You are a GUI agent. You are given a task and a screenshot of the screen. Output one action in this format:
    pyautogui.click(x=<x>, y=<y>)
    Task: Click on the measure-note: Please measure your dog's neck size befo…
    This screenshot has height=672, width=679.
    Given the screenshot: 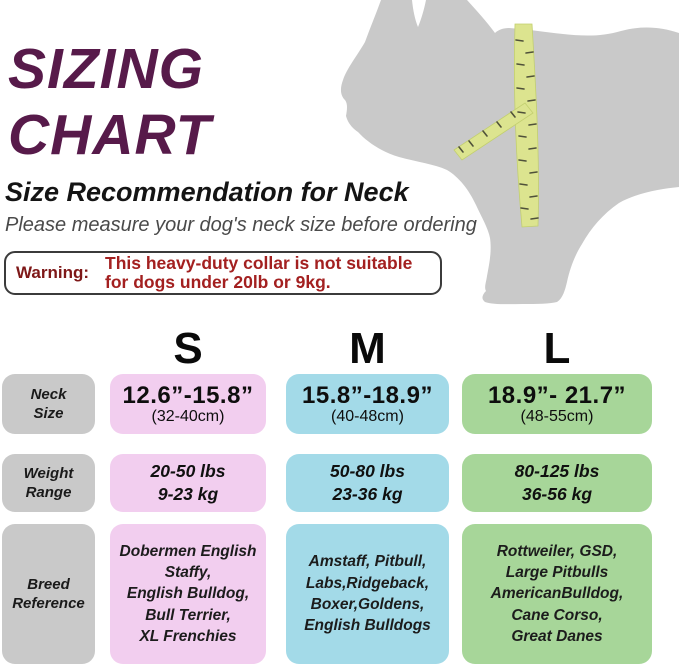 What is the action you would take?
    pyautogui.click(x=241, y=225)
    